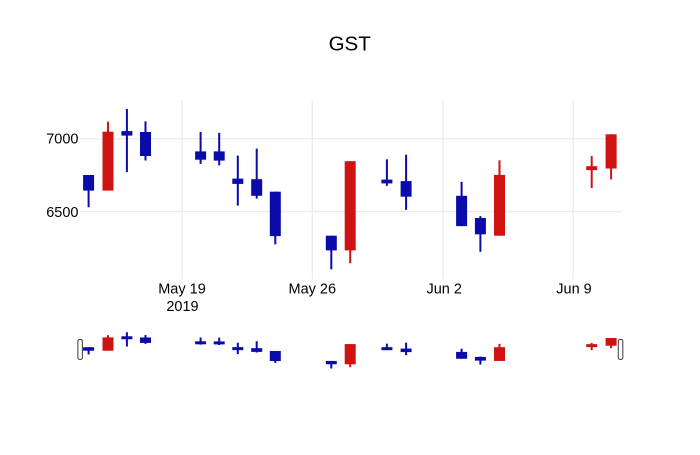 Image resolution: width=700 pixels, height=455 pixels. Describe the element at coordinates (573, 290) in the screenshot. I see `svg-text: Jun 9` at that location.